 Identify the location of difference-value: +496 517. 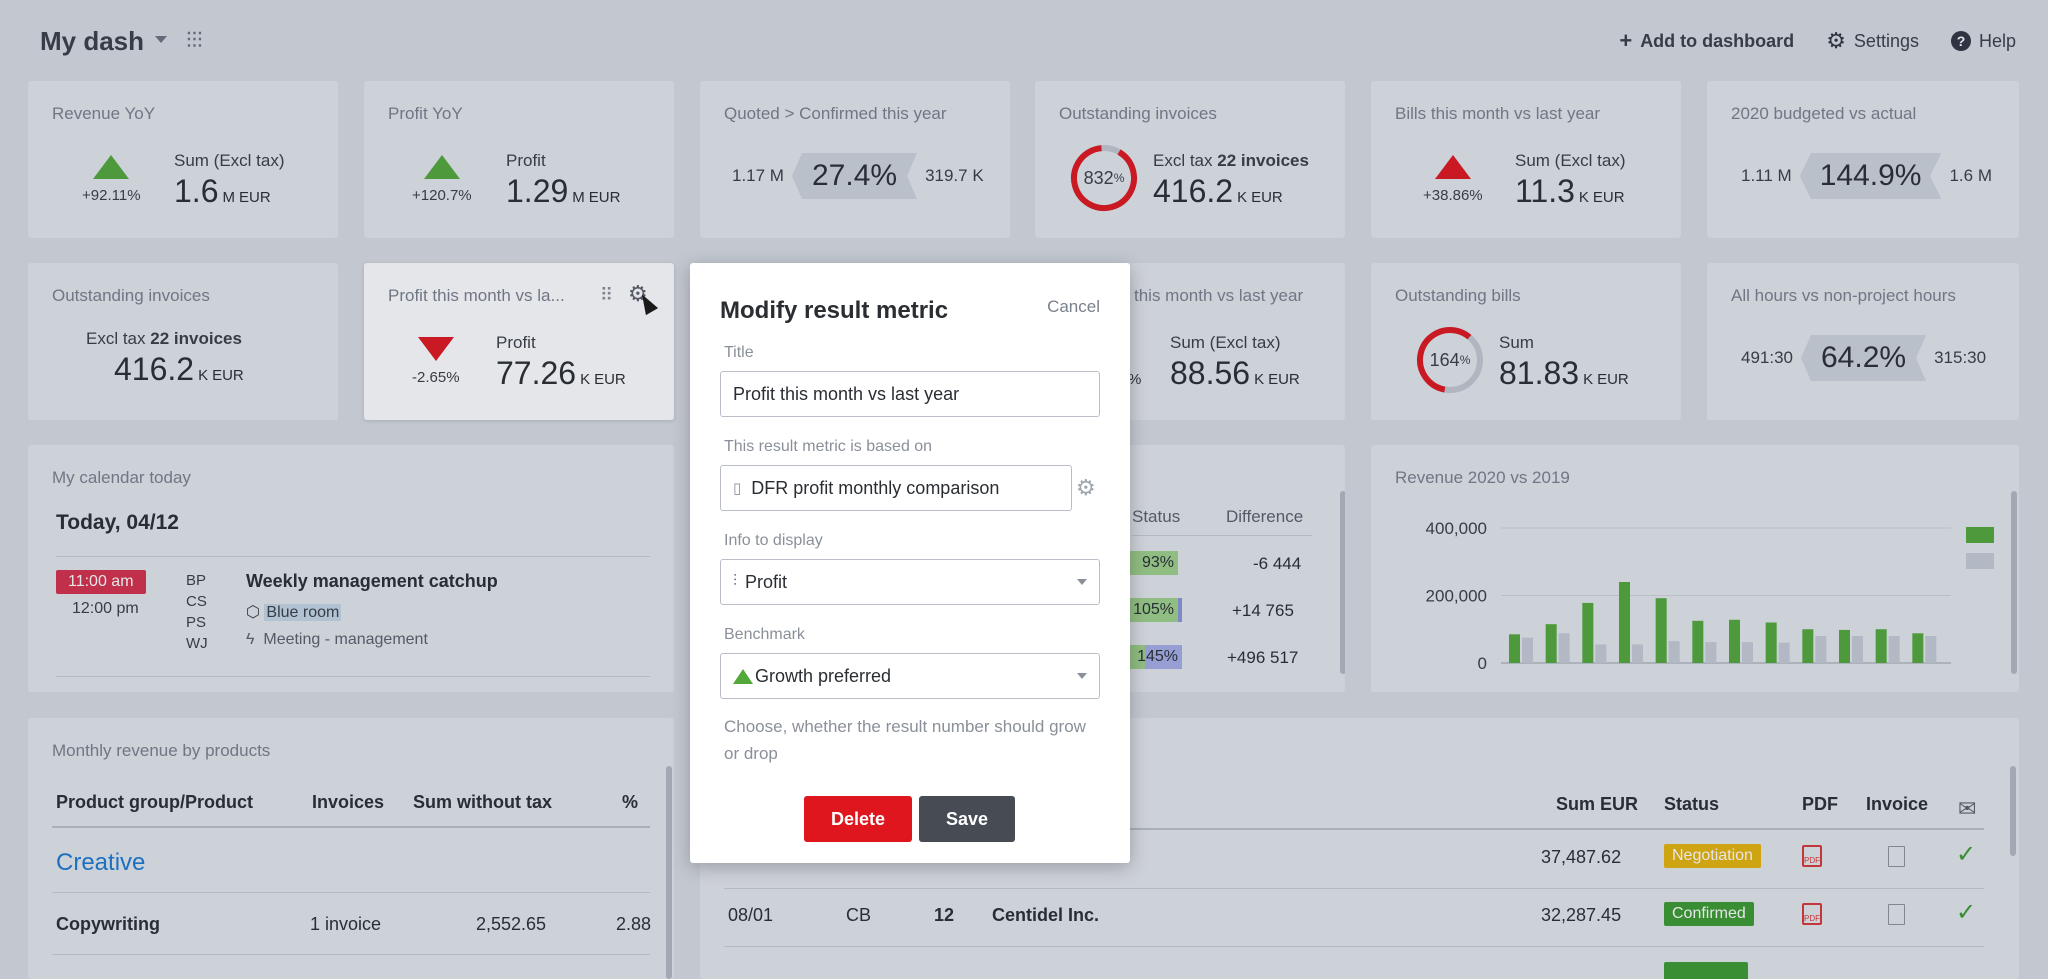
(1263, 657).